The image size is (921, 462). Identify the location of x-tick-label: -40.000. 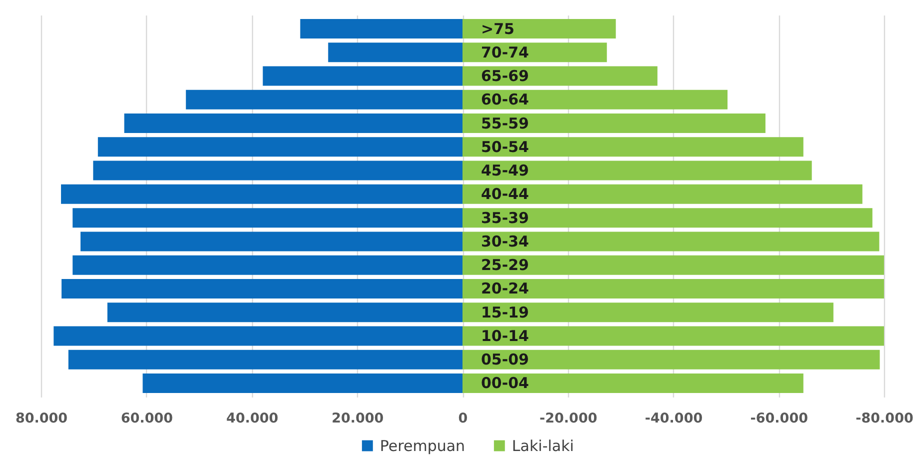
(673, 418).